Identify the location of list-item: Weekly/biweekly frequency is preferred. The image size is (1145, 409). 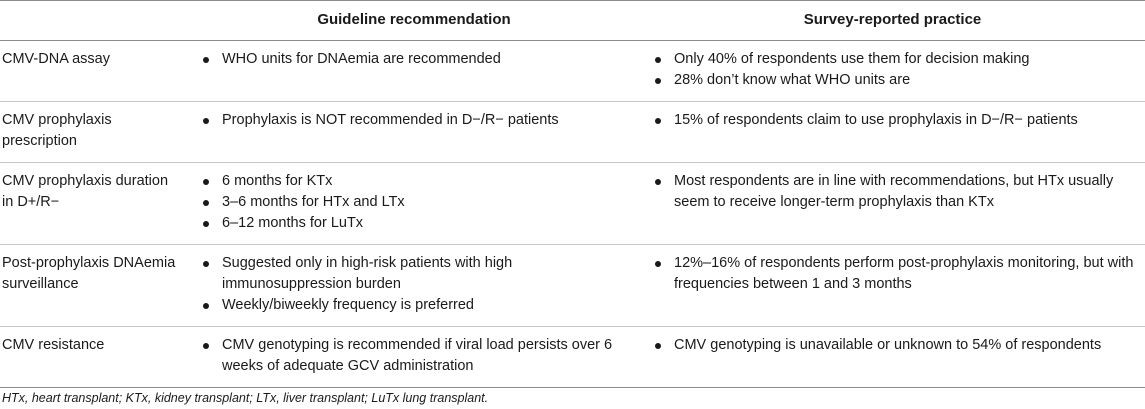
(413, 305).